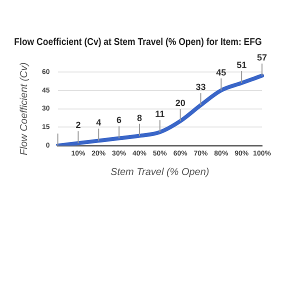 The width and height of the screenshot is (300, 300). What do you see at coordinates (262, 57) in the screenshot?
I see `data-label: 57` at bounding box center [262, 57].